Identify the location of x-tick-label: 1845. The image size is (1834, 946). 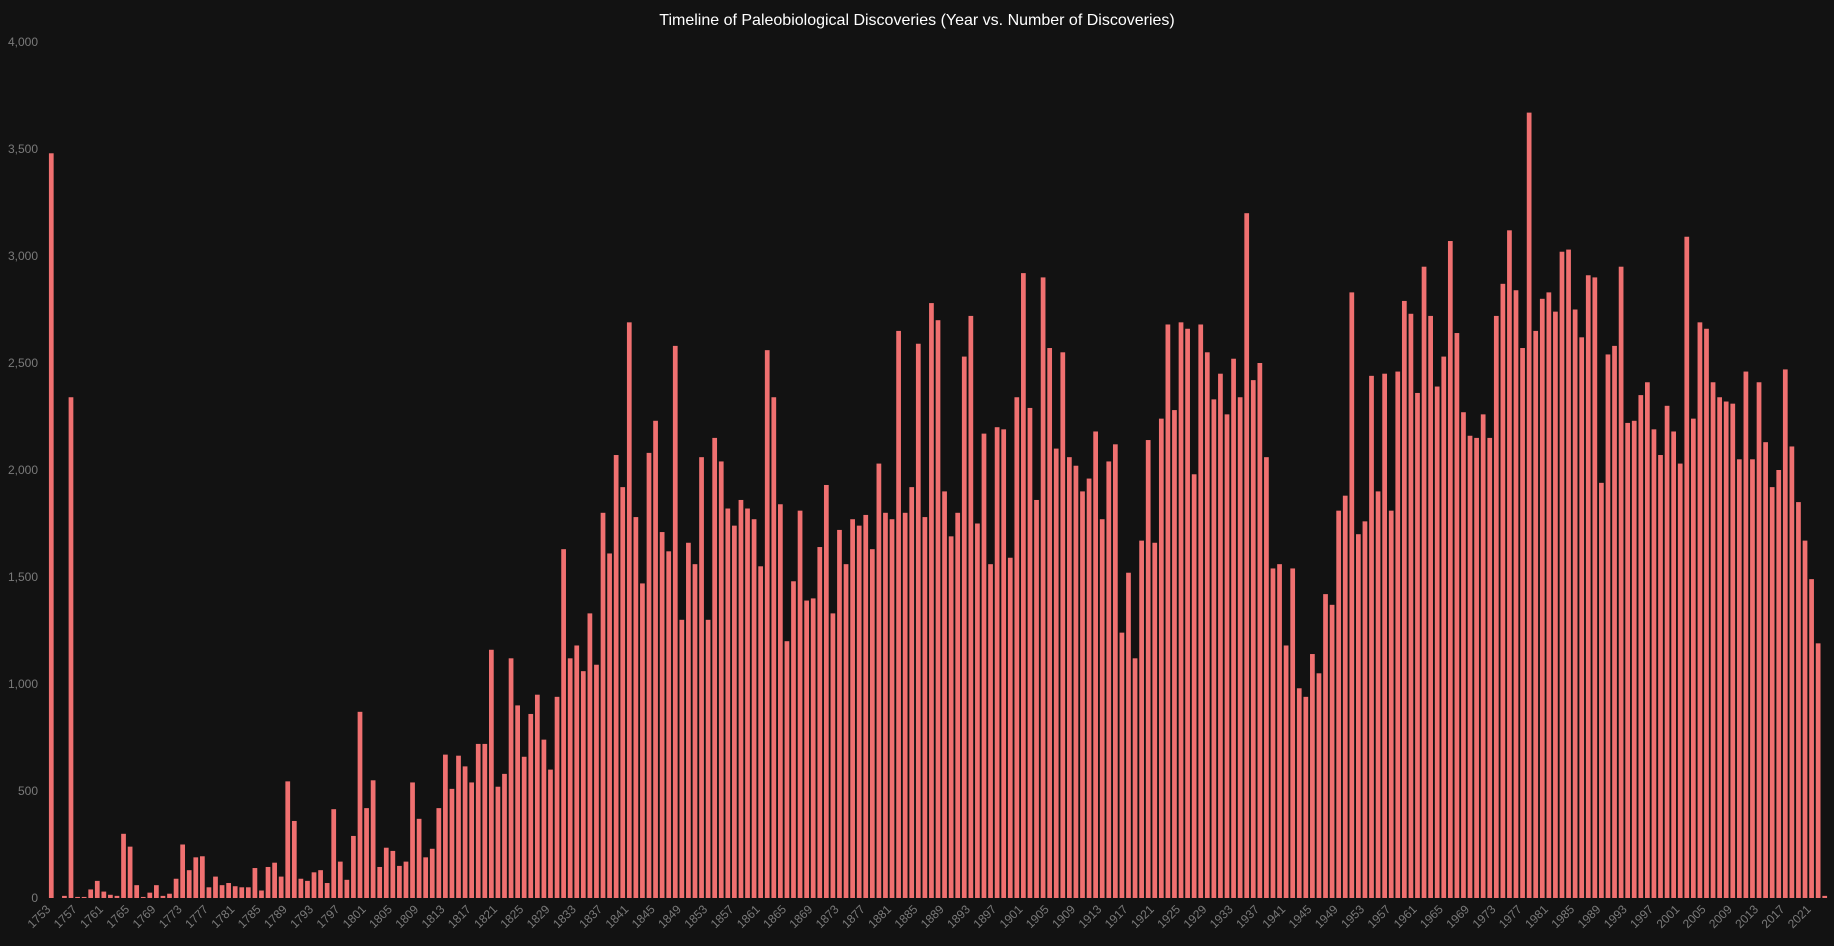
(643, 916).